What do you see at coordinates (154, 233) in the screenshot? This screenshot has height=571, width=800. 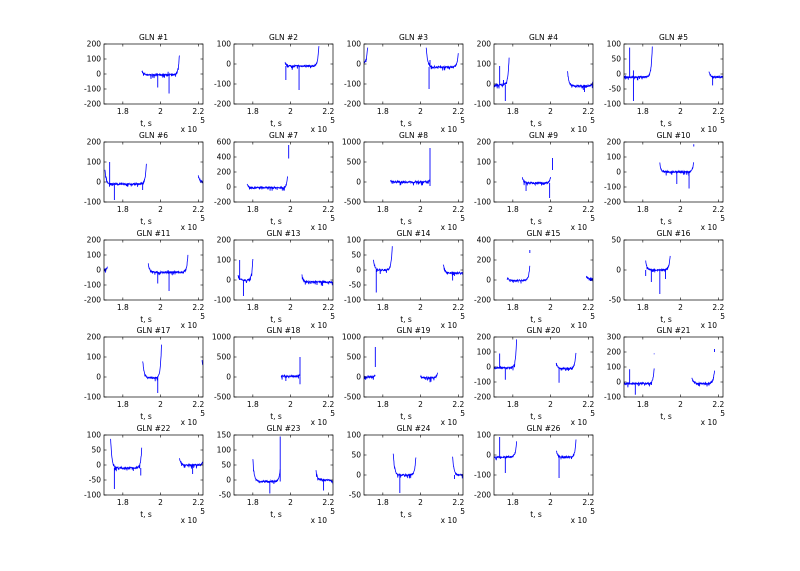 I see `subplot-title: GLN #11` at bounding box center [154, 233].